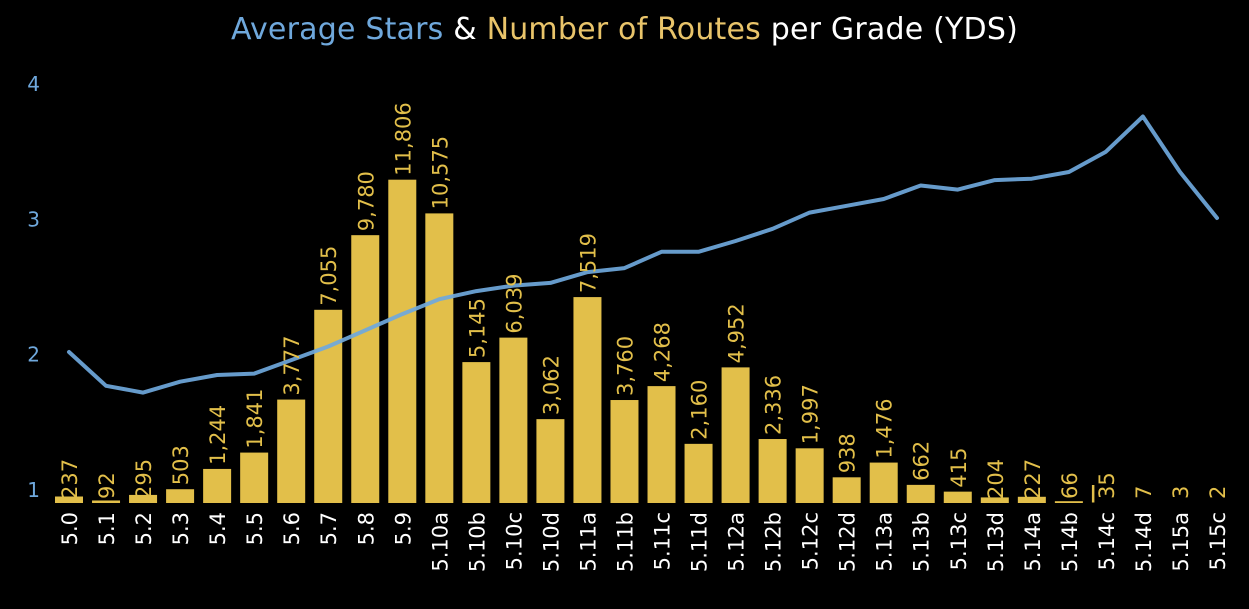  Describe the element at coordinates (1070, 485) in the screenshot. I see `bar-value-label: 66` at that location.